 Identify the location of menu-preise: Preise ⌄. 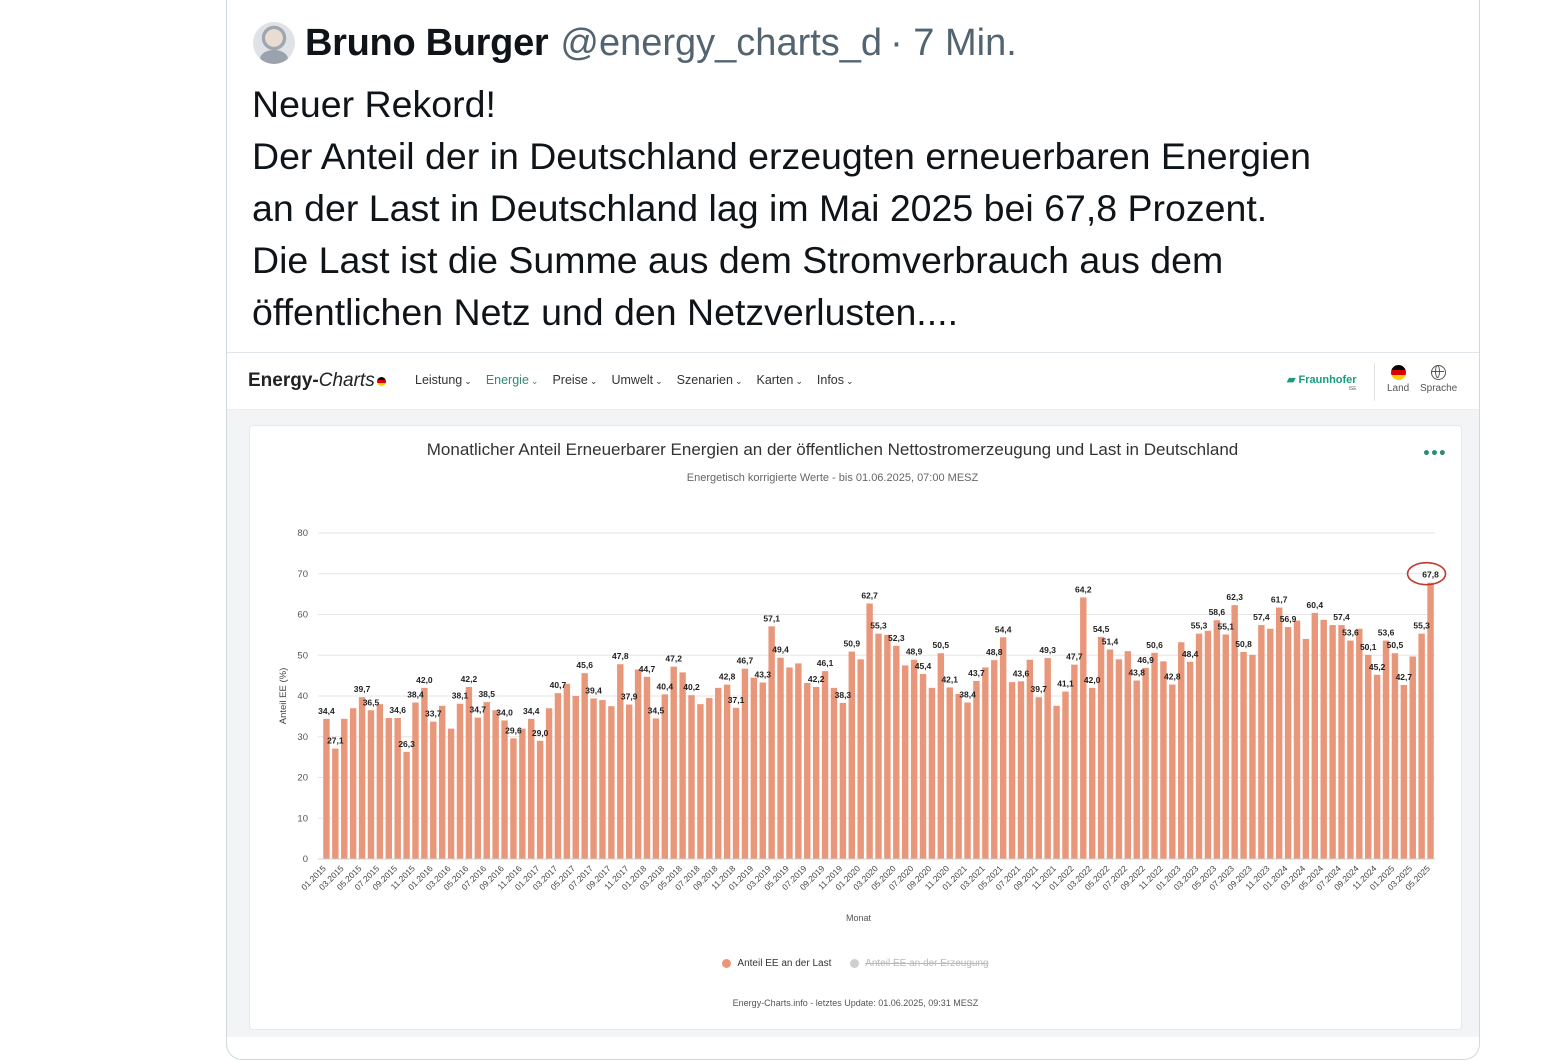
(574, 380).